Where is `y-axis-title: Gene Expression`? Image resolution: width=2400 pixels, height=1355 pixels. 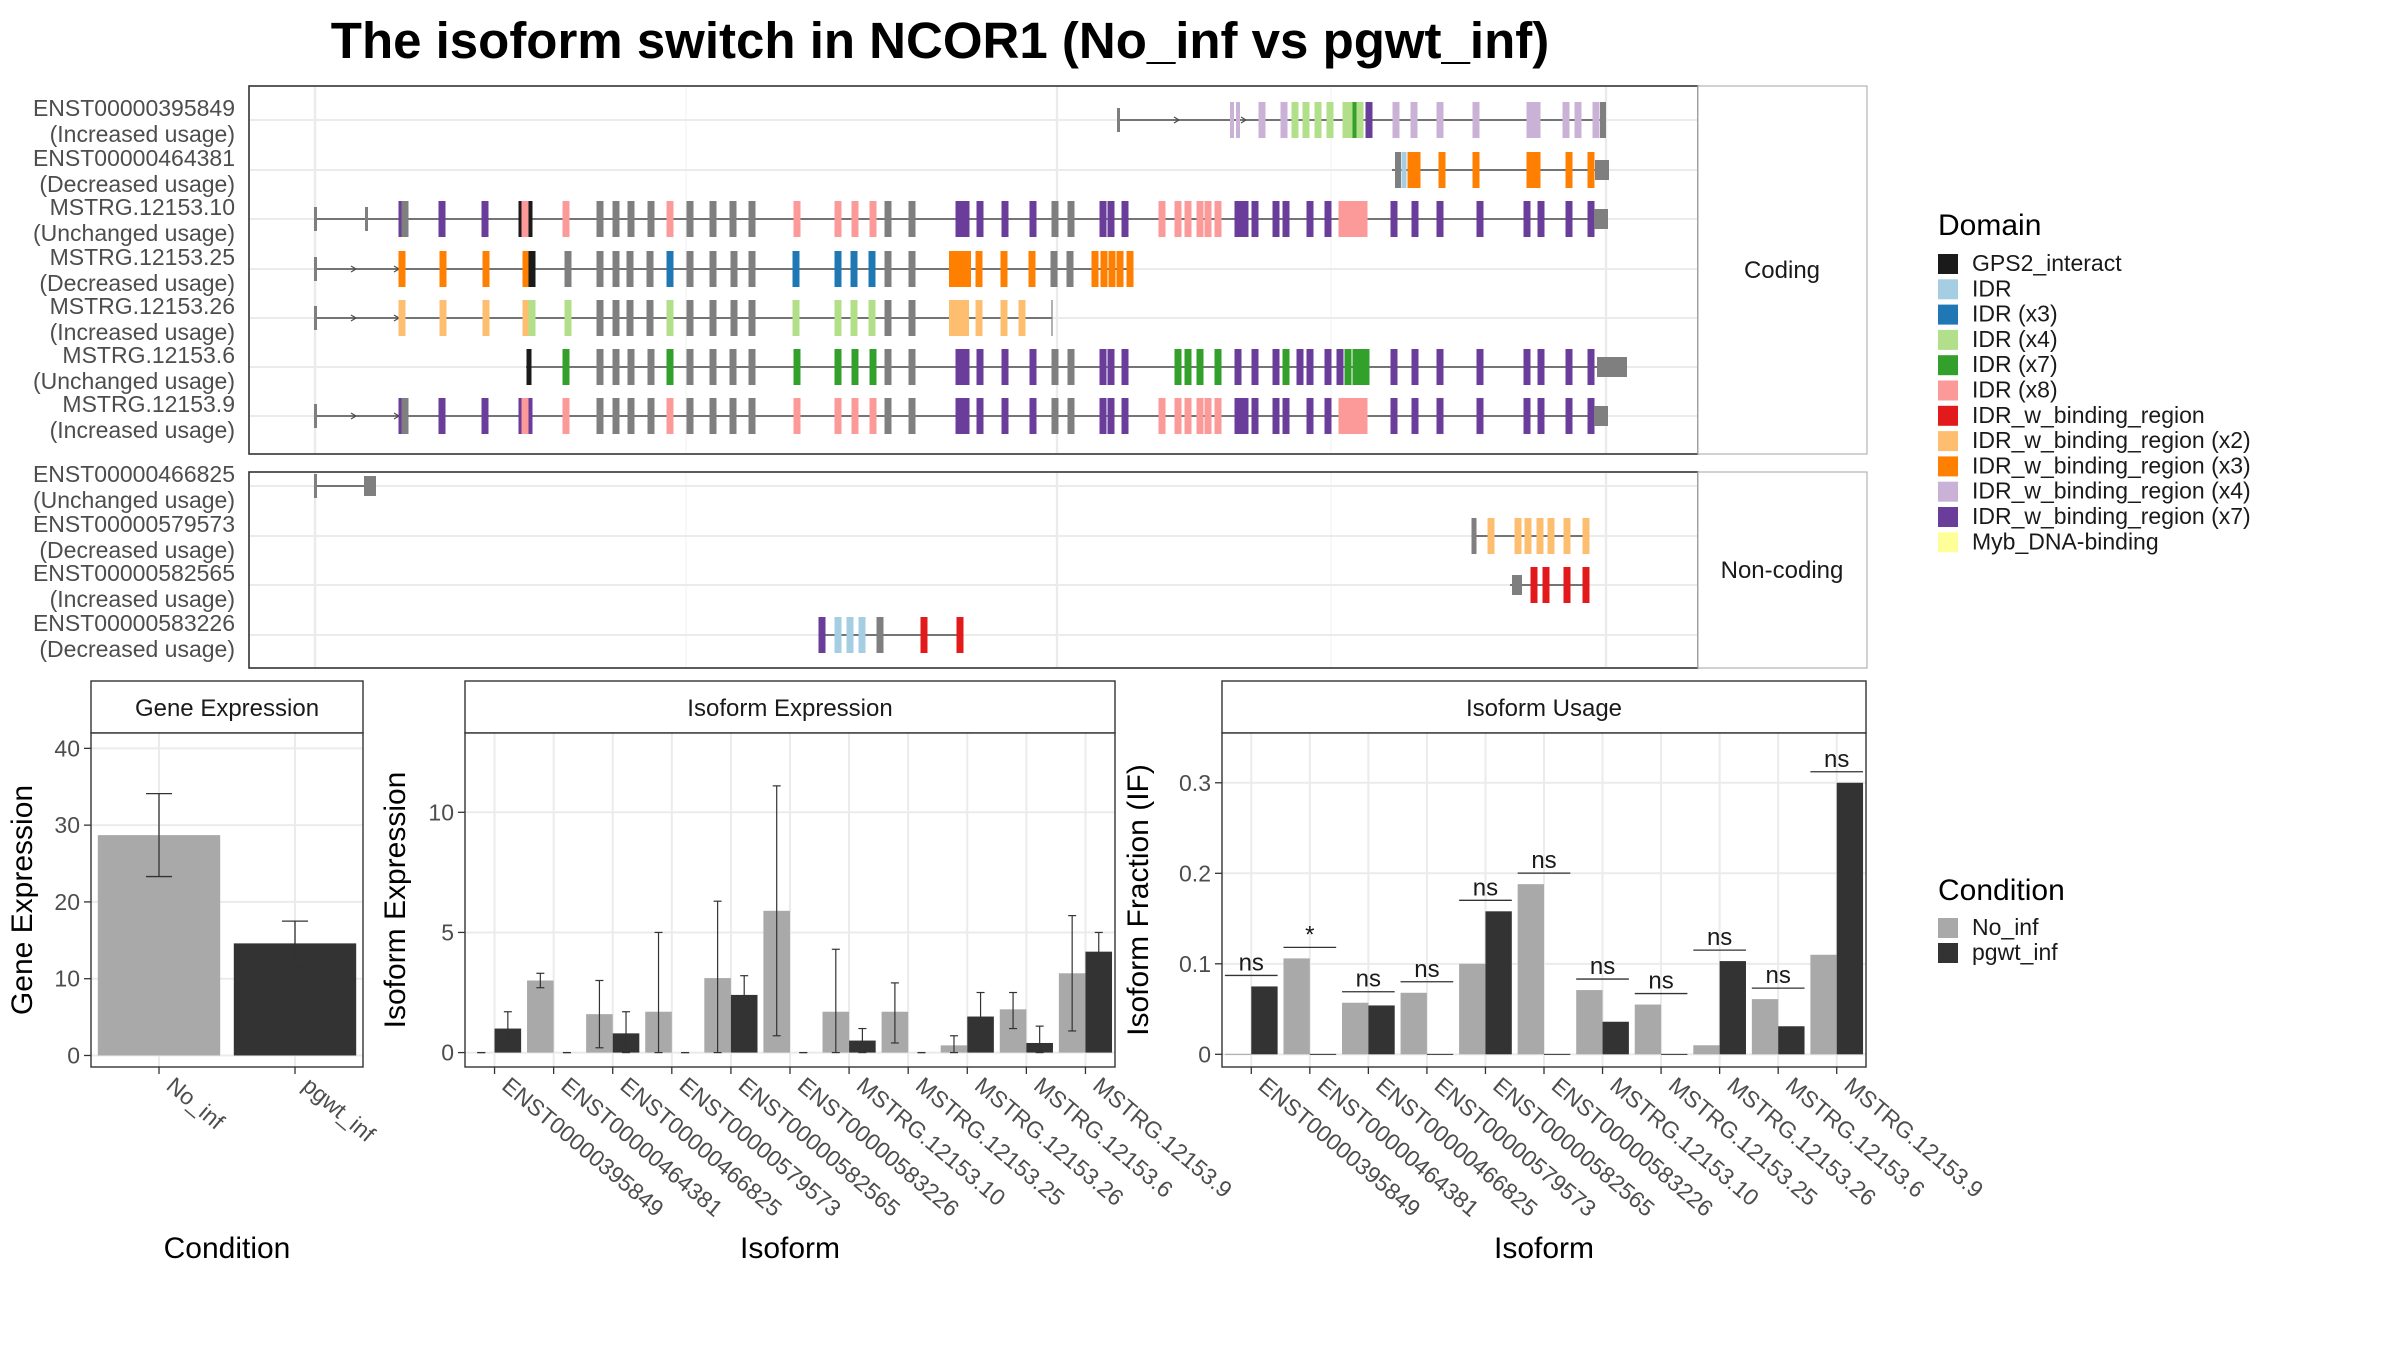 y-axis-title: Gene Expression is located at coordinates (22, 900).